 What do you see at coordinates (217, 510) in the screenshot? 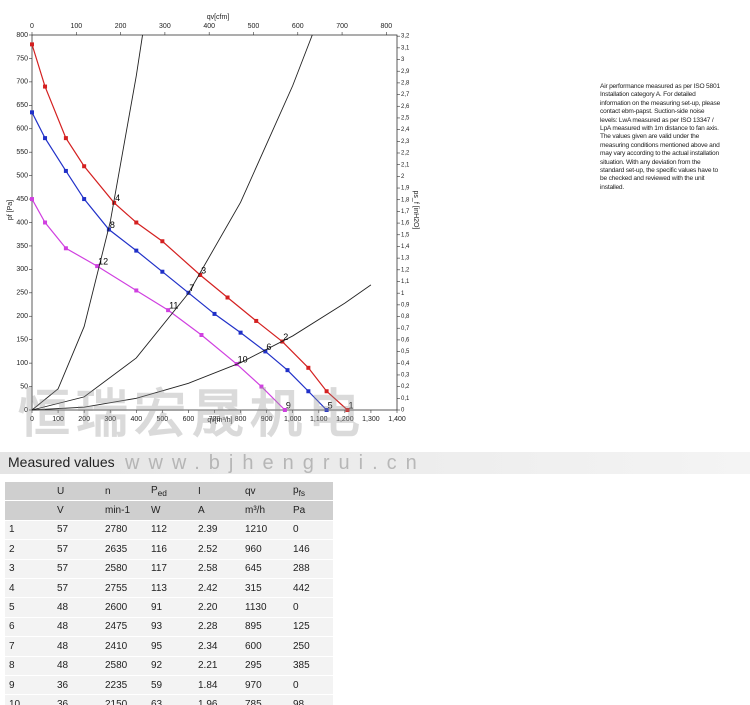
I see `table-cell: A` at bounding box center [217, 510].